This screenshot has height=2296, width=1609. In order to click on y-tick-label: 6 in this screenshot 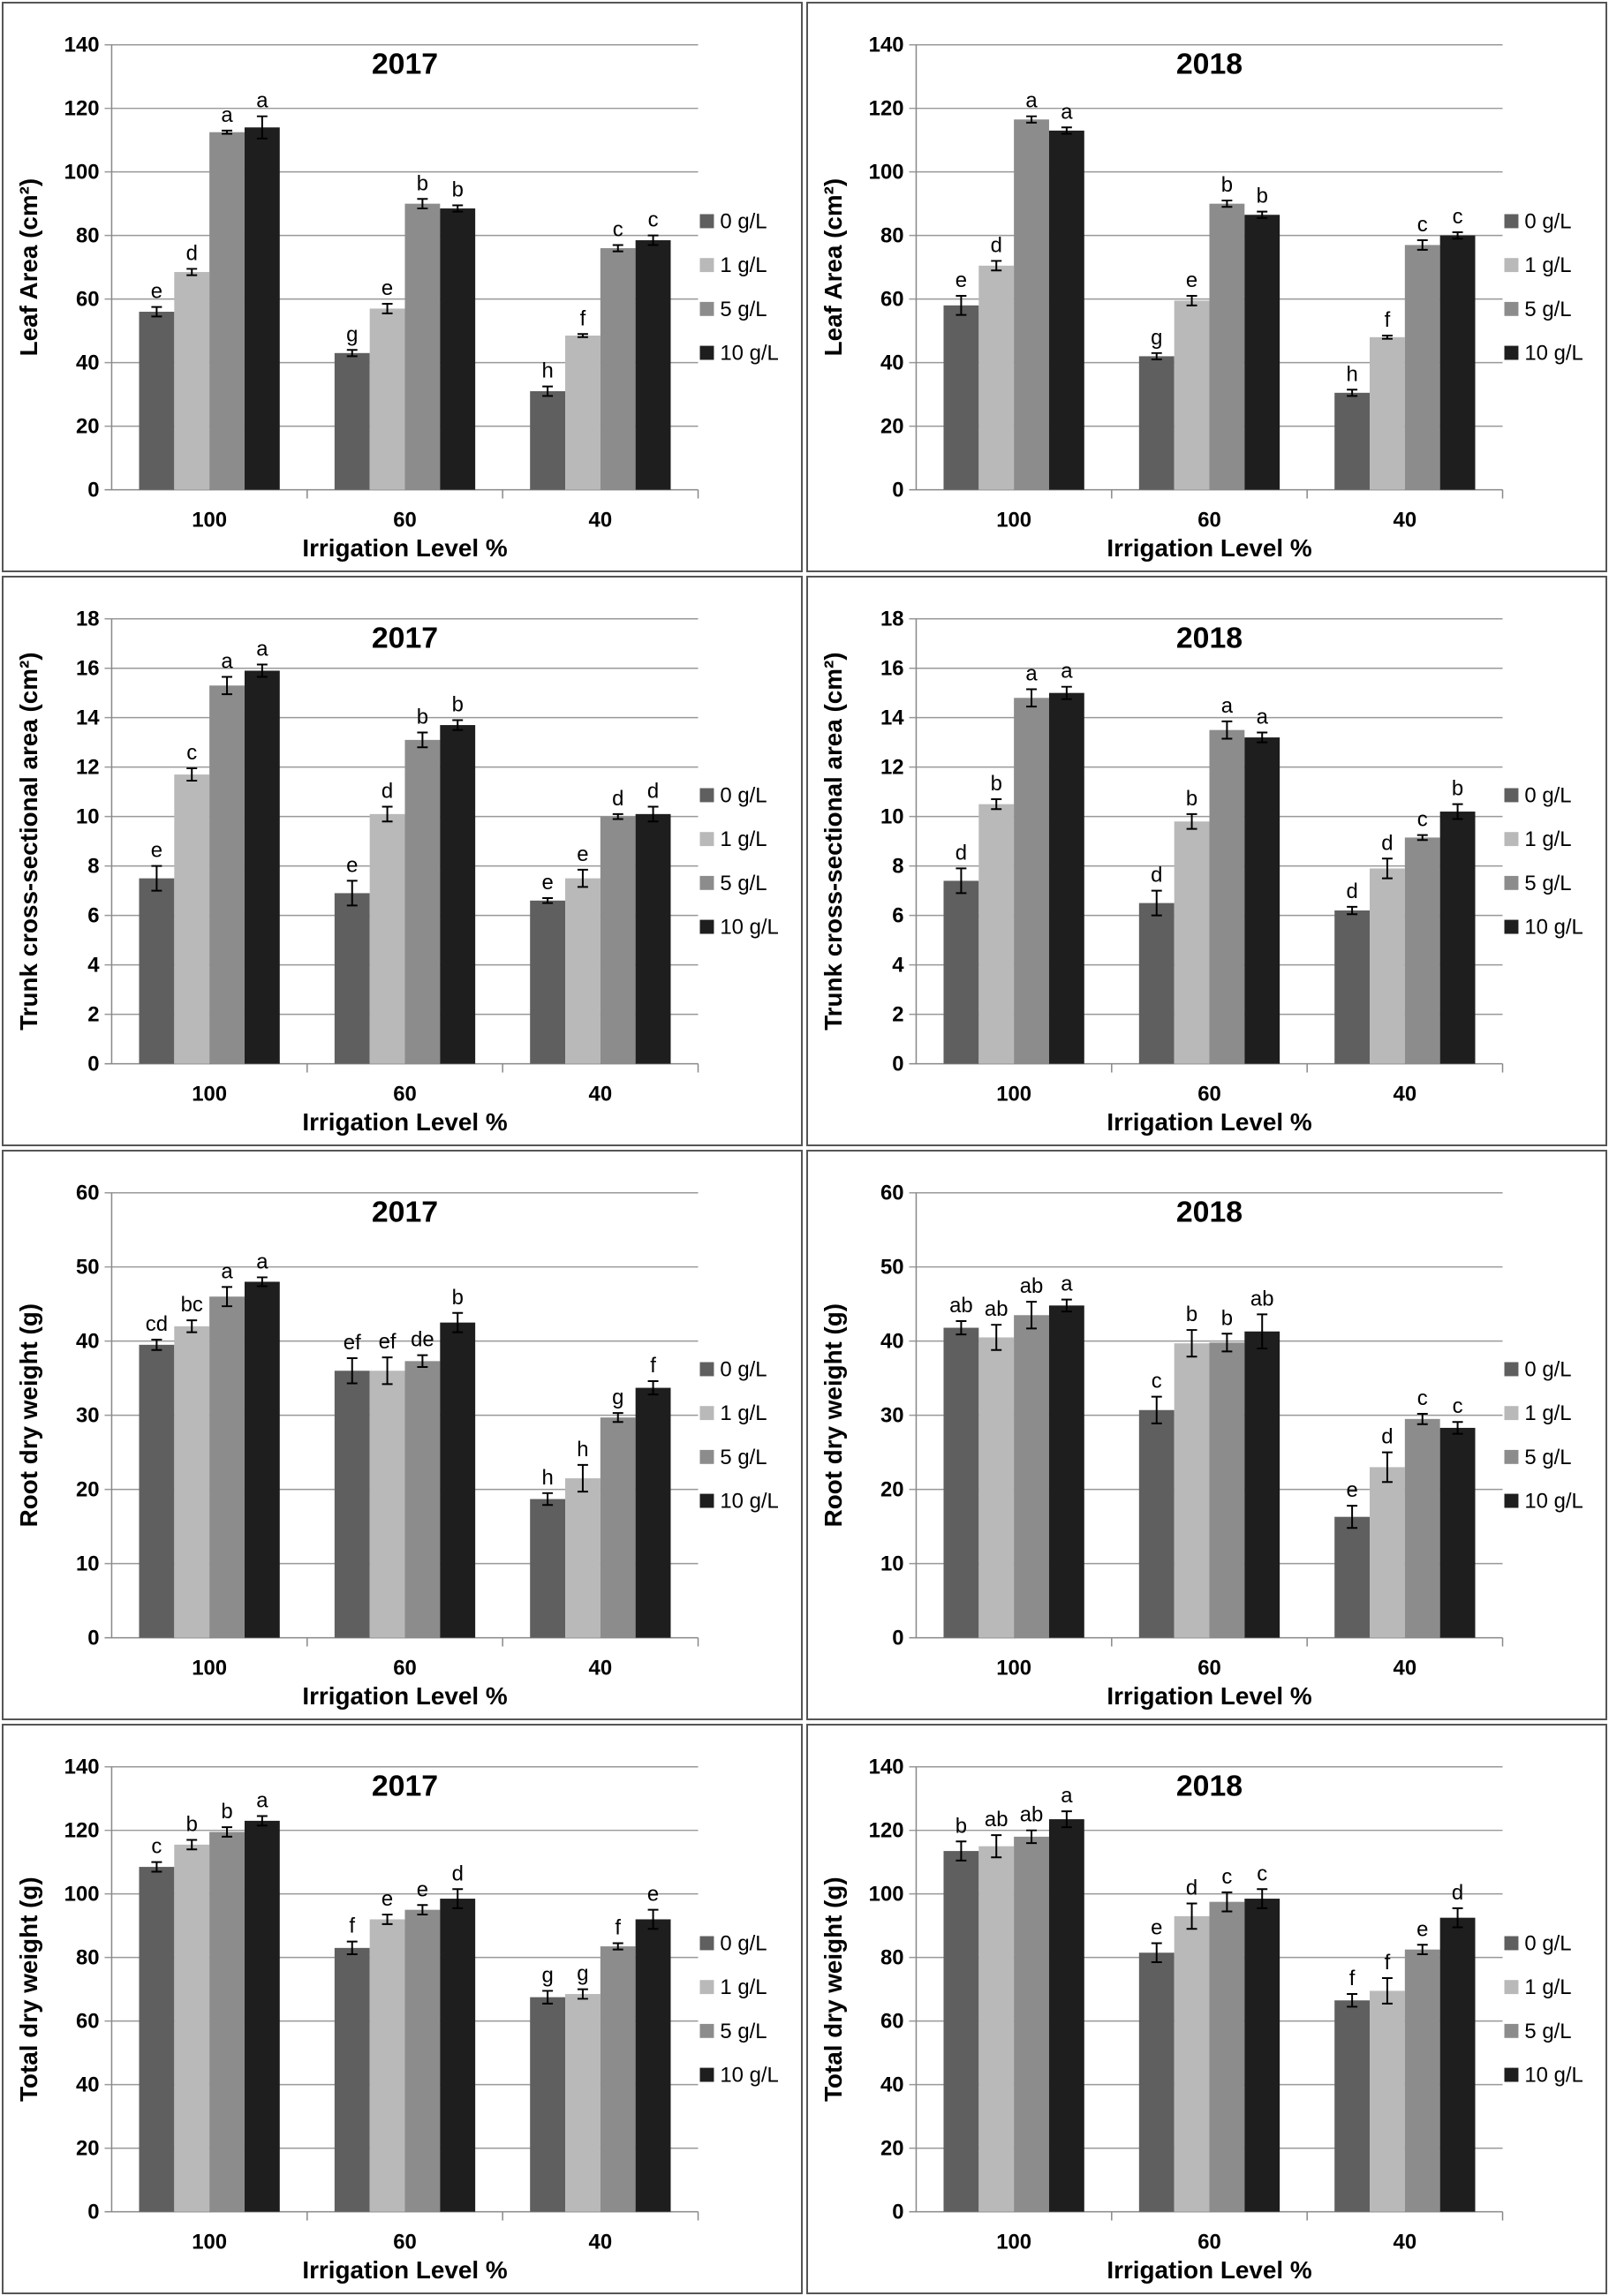, I will do `click(897, 916)`.